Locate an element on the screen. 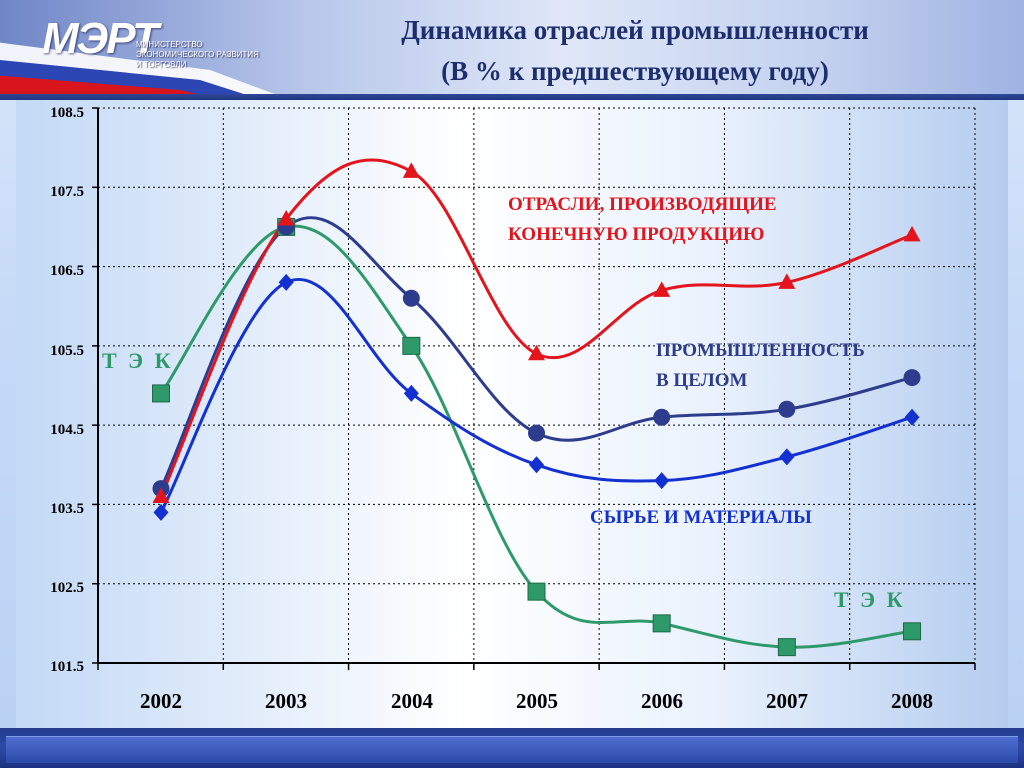  y-tick-label: 101.5 is located at coordinates (67, 667).